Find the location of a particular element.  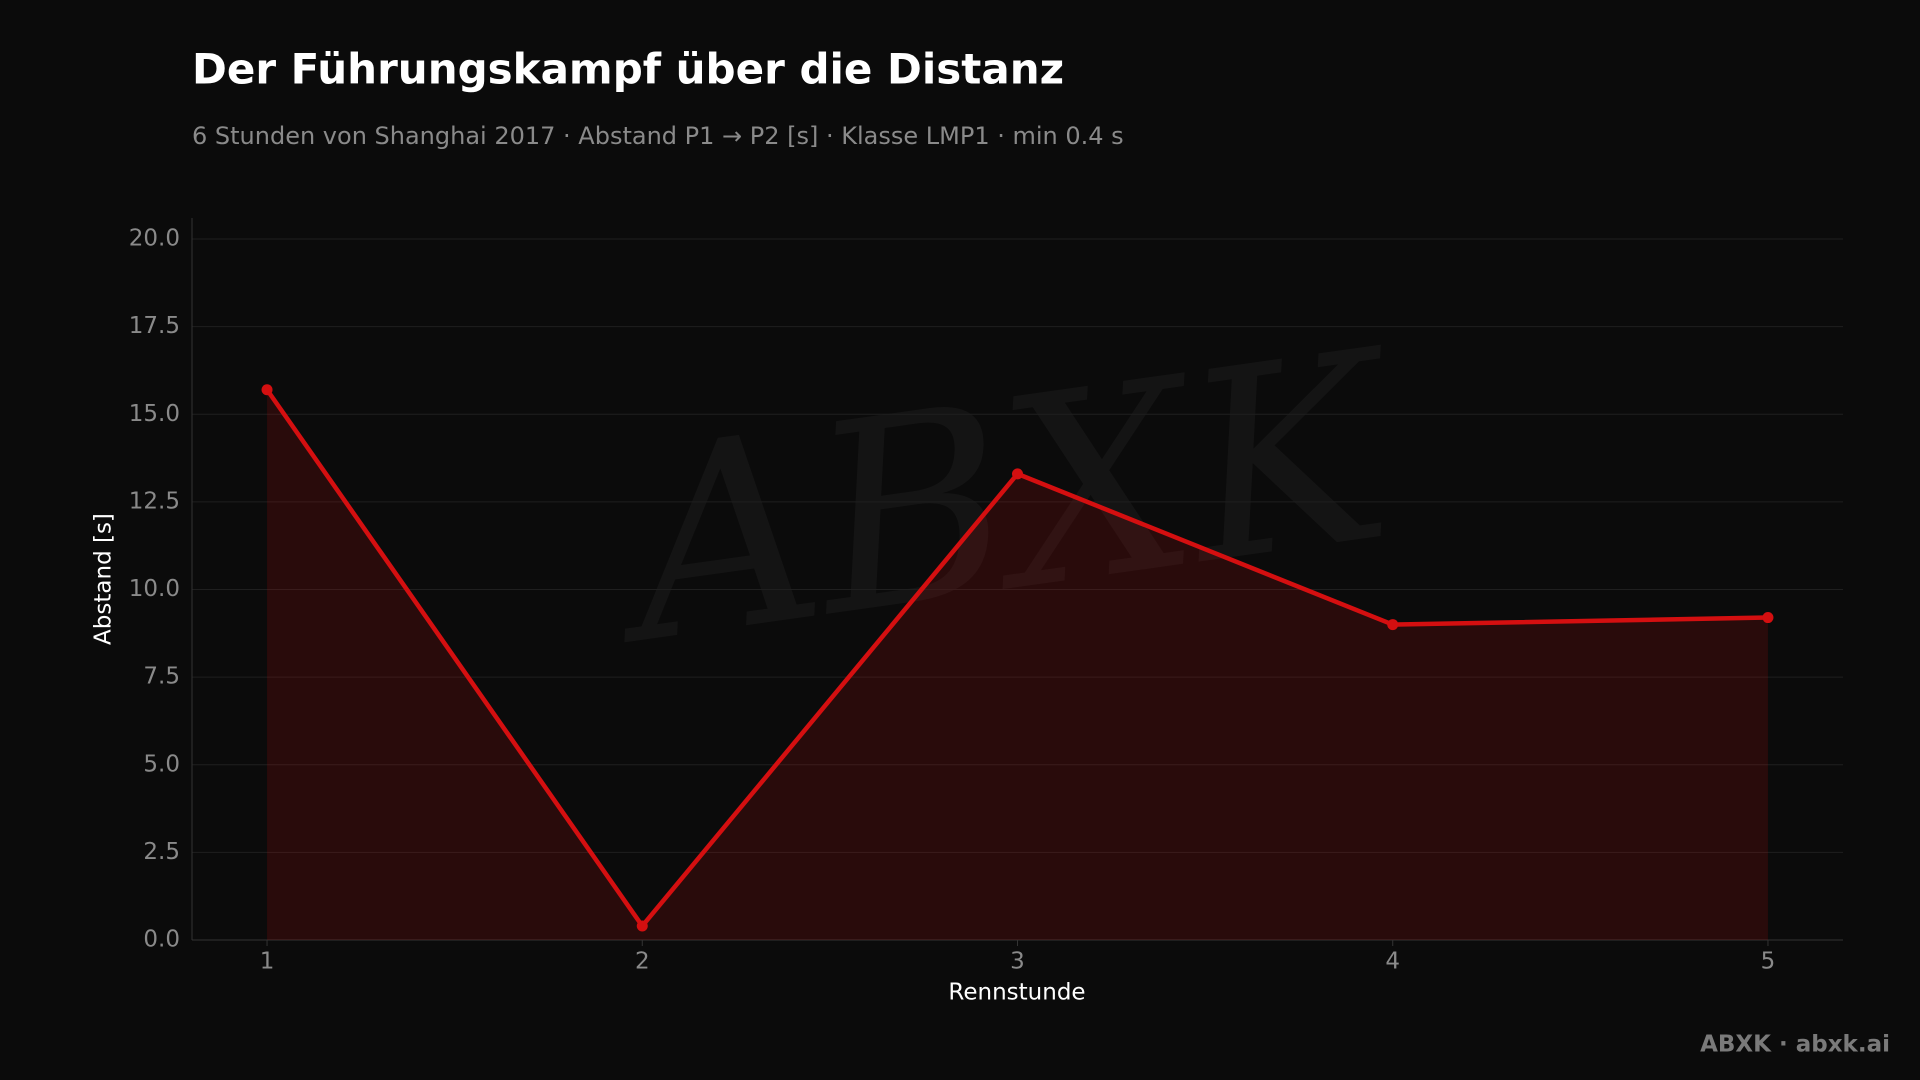

x-tick-label: 2 is located at coordinates (642, 962).